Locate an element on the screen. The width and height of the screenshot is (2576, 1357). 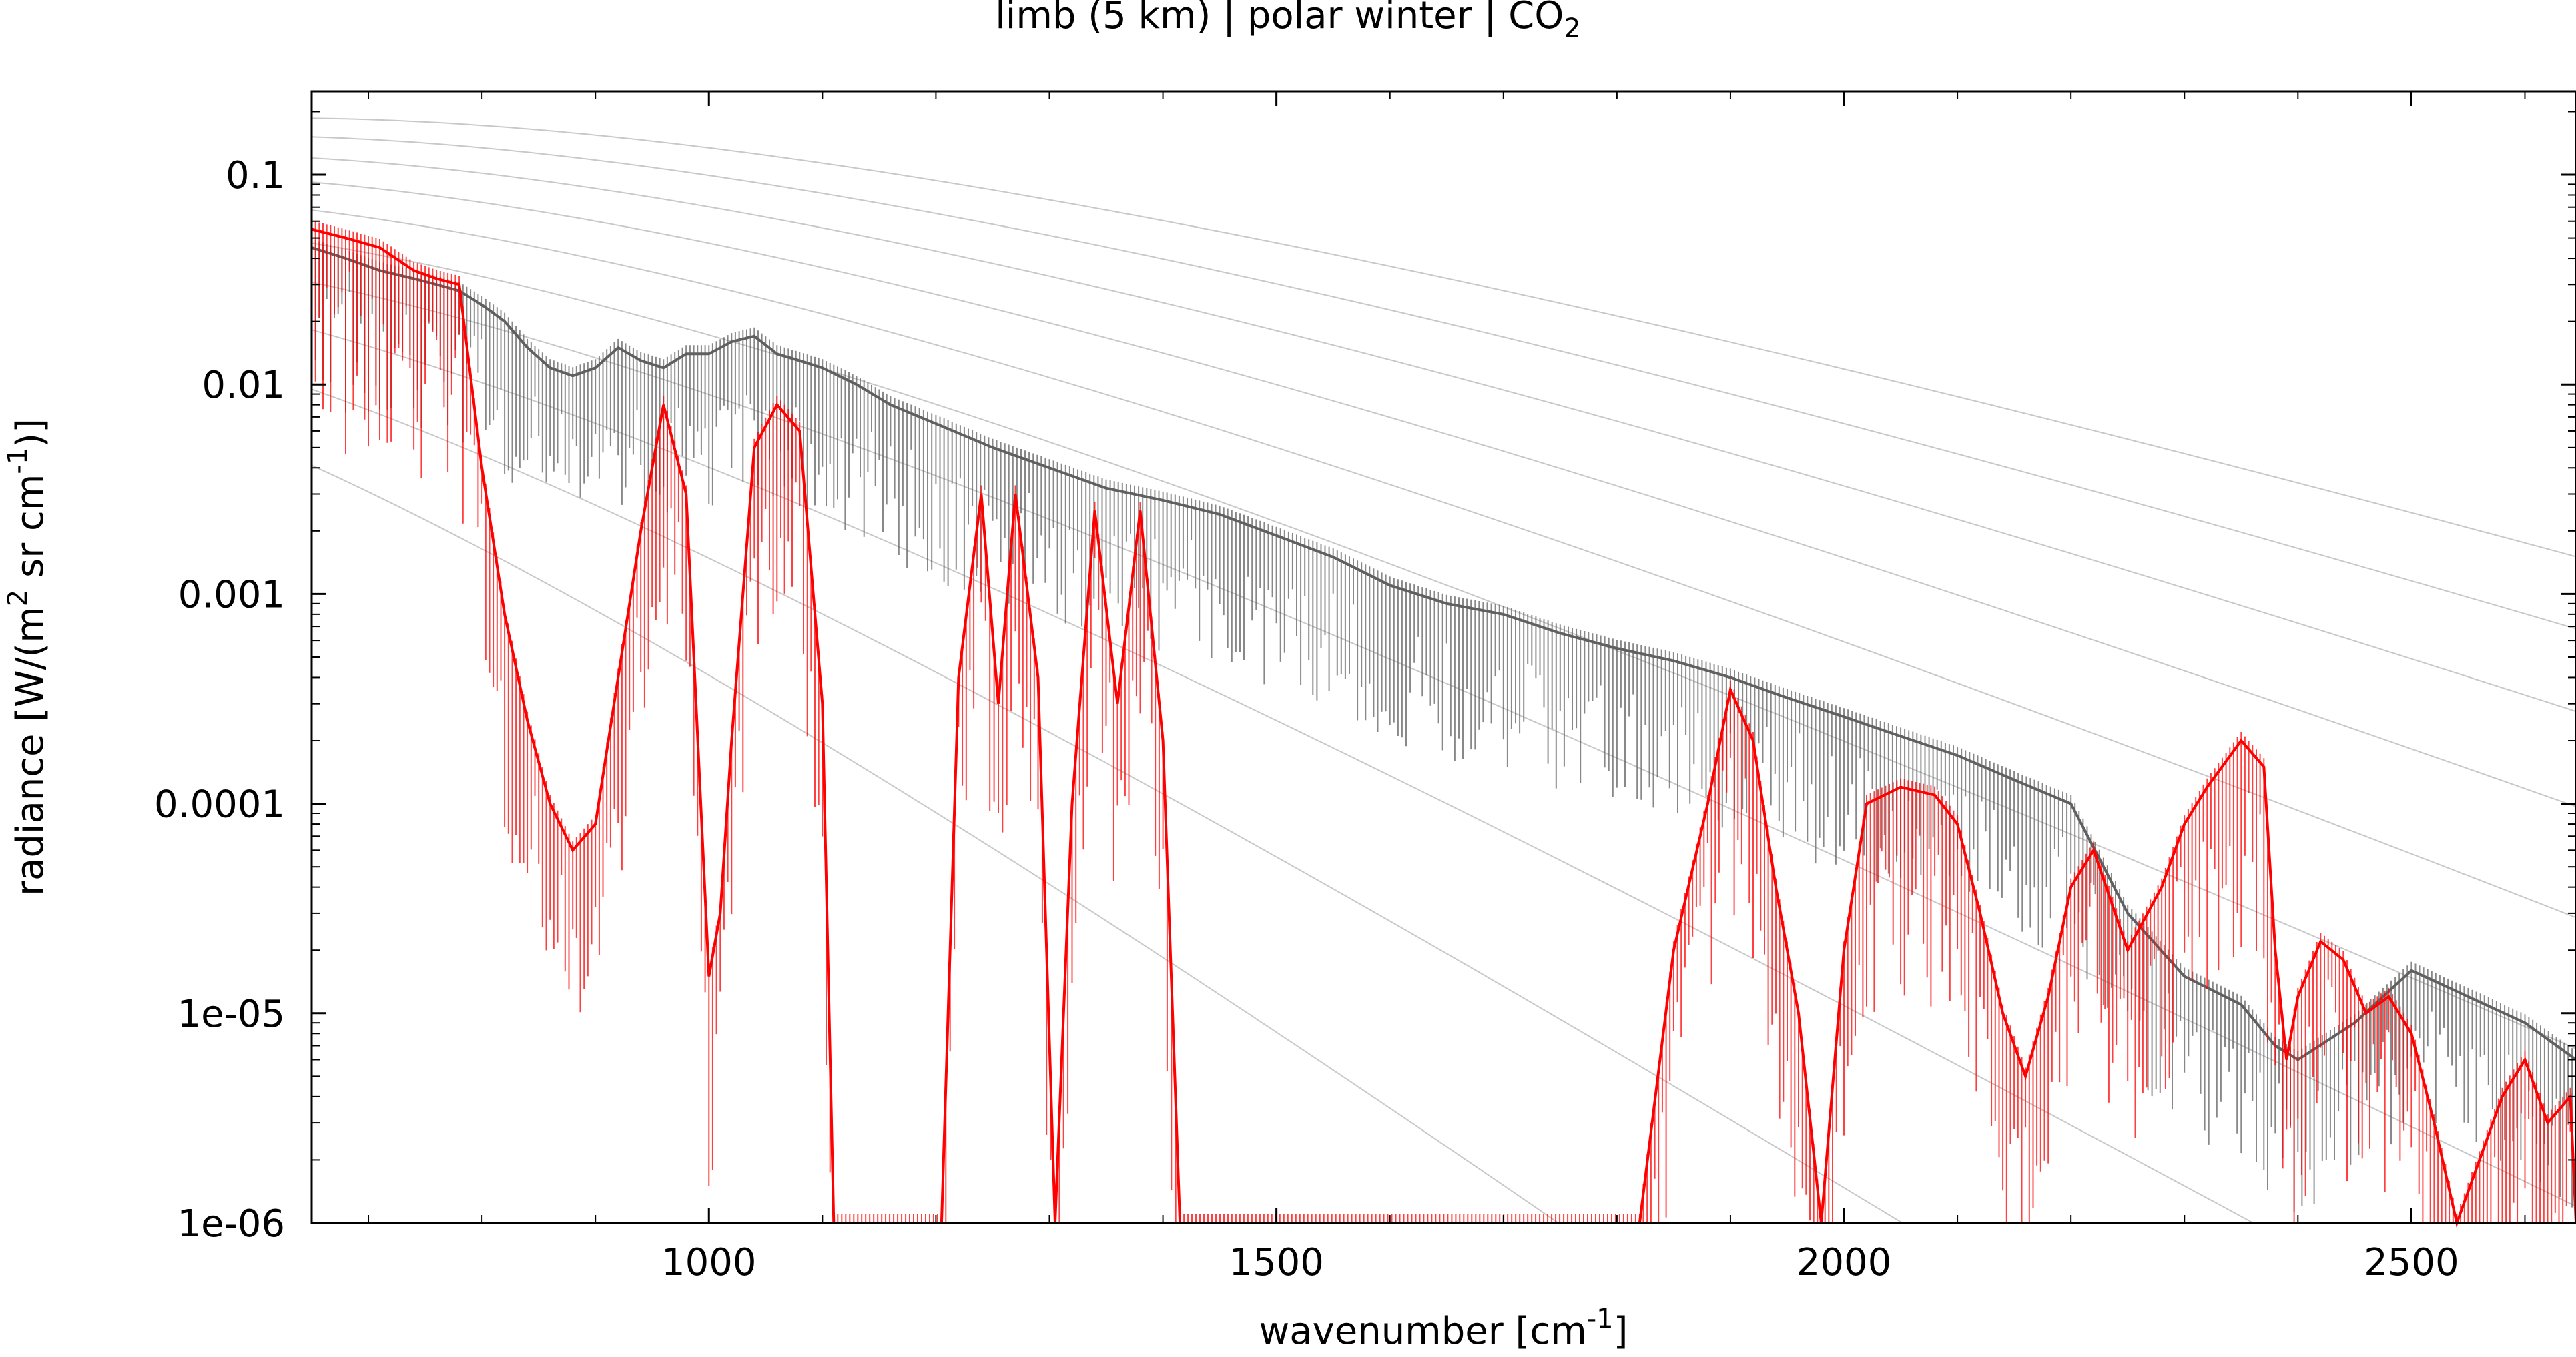
chart-title-subscript: 2 is located at coordinates (1572, 28).